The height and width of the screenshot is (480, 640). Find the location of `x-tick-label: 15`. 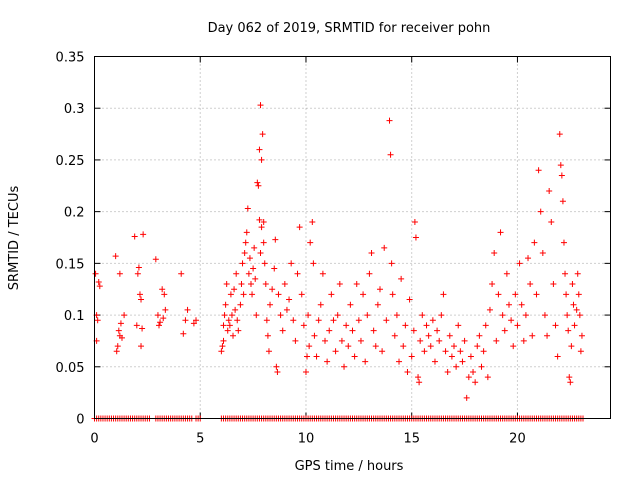

x-tick-label: 15 is located at coordinates (411, 439).